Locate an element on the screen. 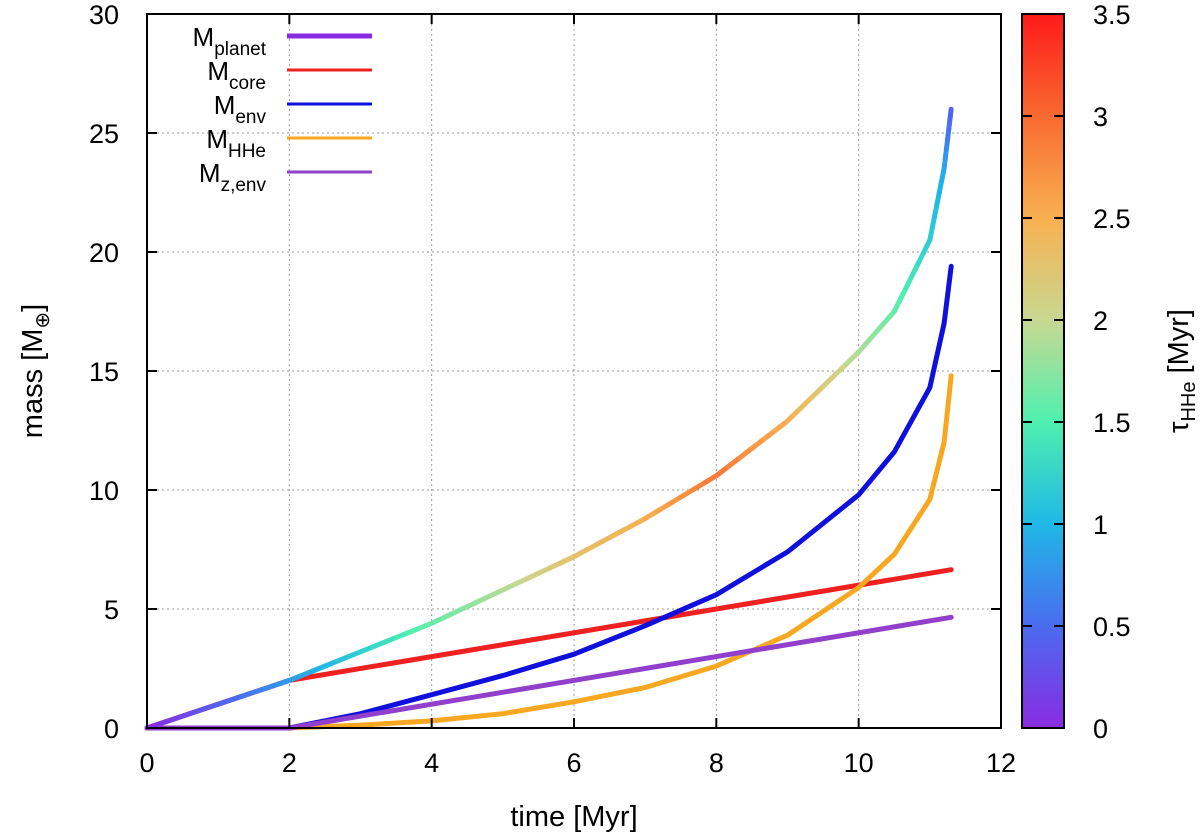 This screenshot has height=838, width=1200. series-z-env-line is located at coordinates (549, 672).